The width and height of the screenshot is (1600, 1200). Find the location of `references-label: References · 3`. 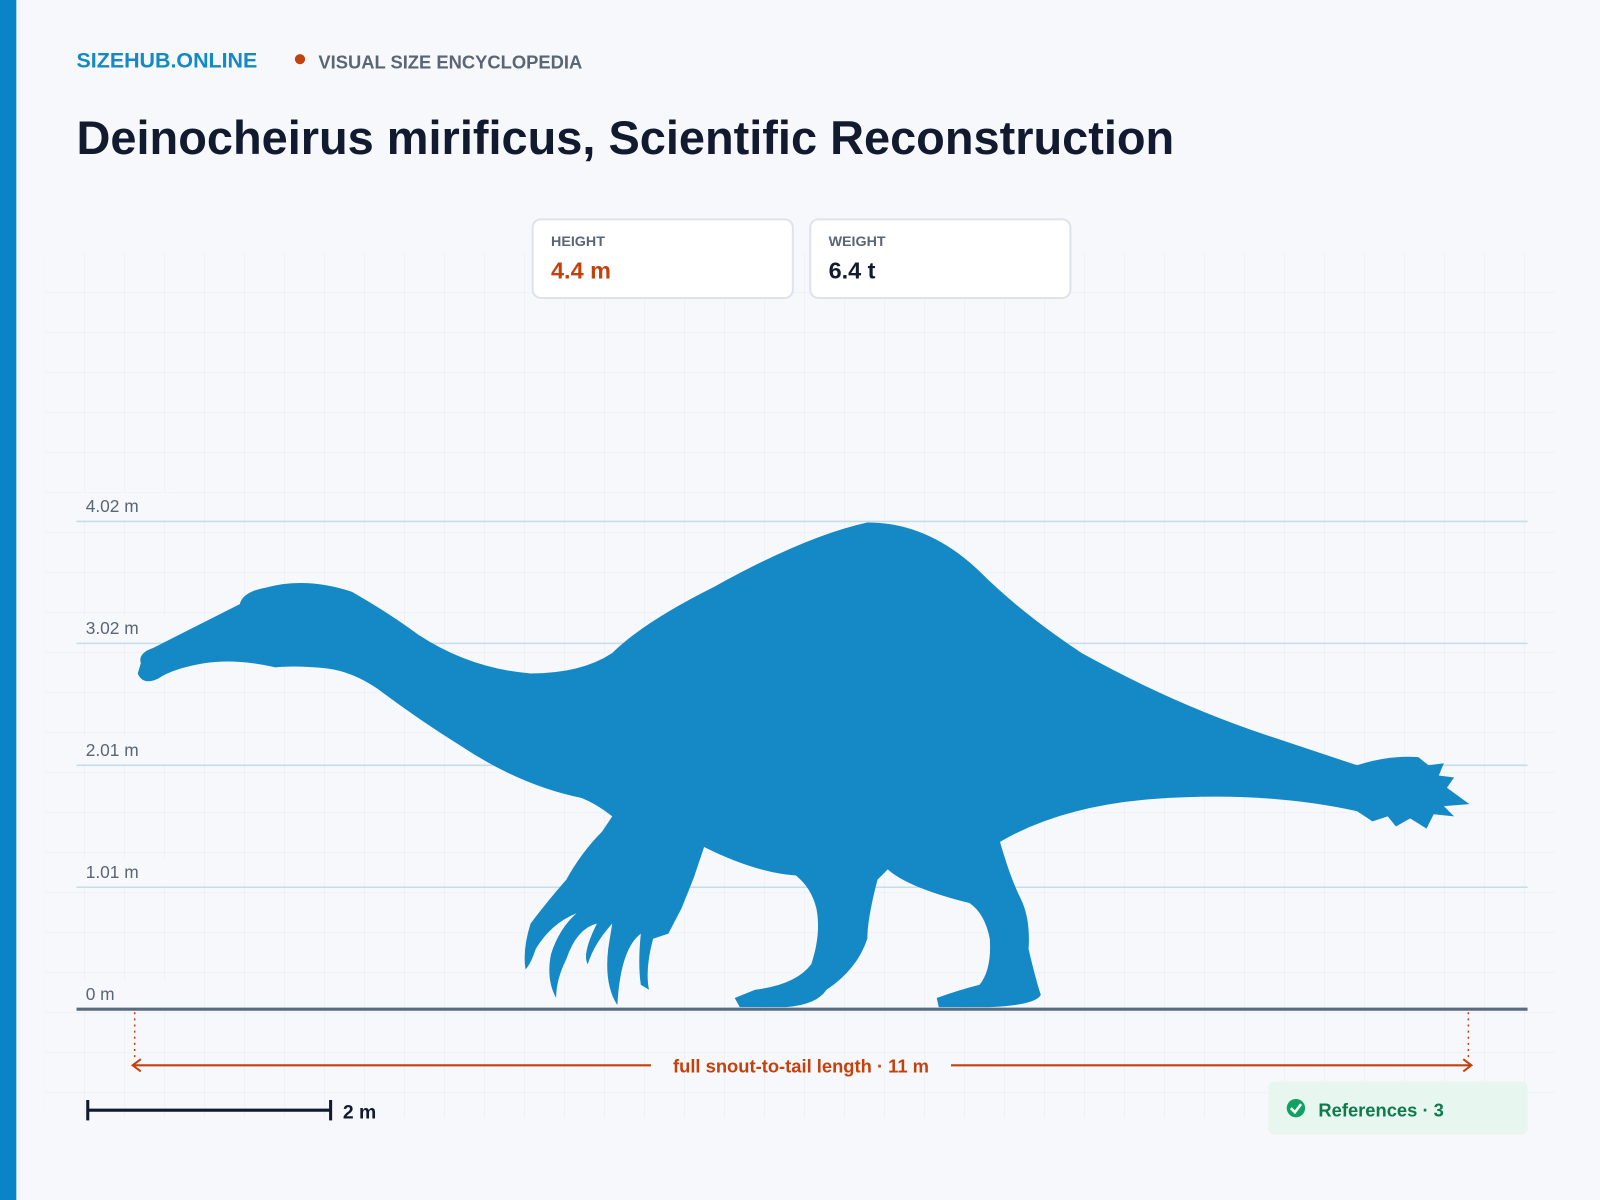

references-label: References · 3 is located at coordinates (1381, 1109).